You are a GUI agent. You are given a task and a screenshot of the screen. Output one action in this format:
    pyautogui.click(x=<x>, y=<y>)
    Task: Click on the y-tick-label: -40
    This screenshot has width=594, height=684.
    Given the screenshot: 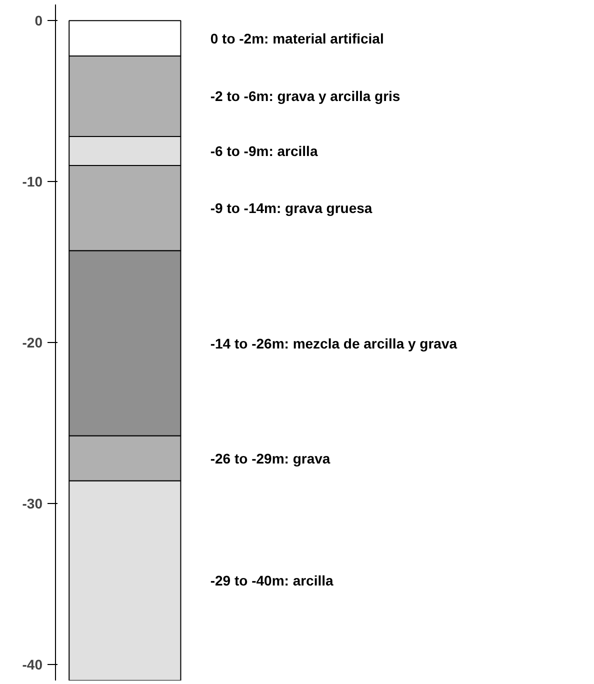 What is the action you would take?
    pyautogui.click(x=32, y=664)
    